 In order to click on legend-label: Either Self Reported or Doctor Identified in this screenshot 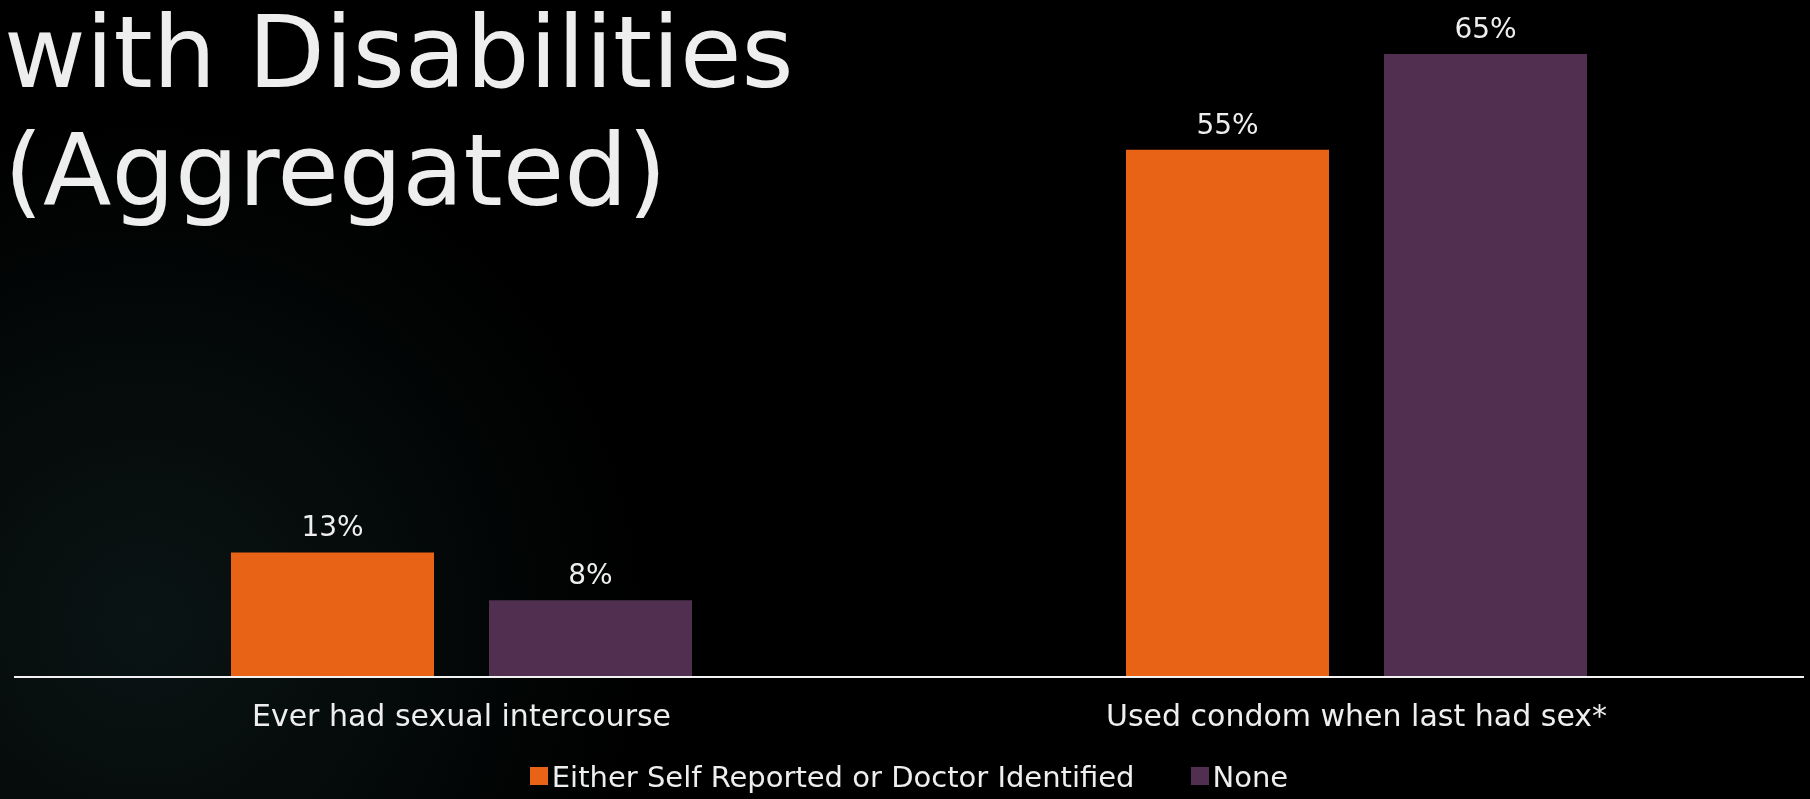, I will do `click(843, 776)`.